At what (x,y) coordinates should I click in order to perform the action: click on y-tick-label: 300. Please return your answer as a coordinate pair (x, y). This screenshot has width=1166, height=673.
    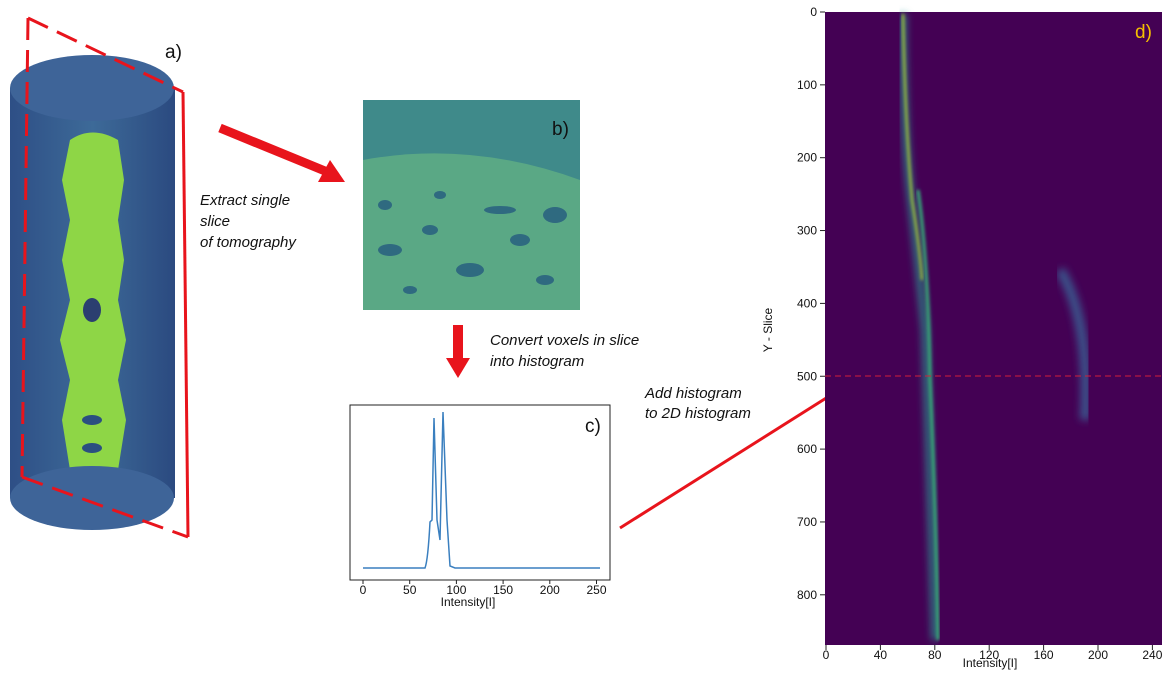
    Looking at the image, I should click on (807, 231).